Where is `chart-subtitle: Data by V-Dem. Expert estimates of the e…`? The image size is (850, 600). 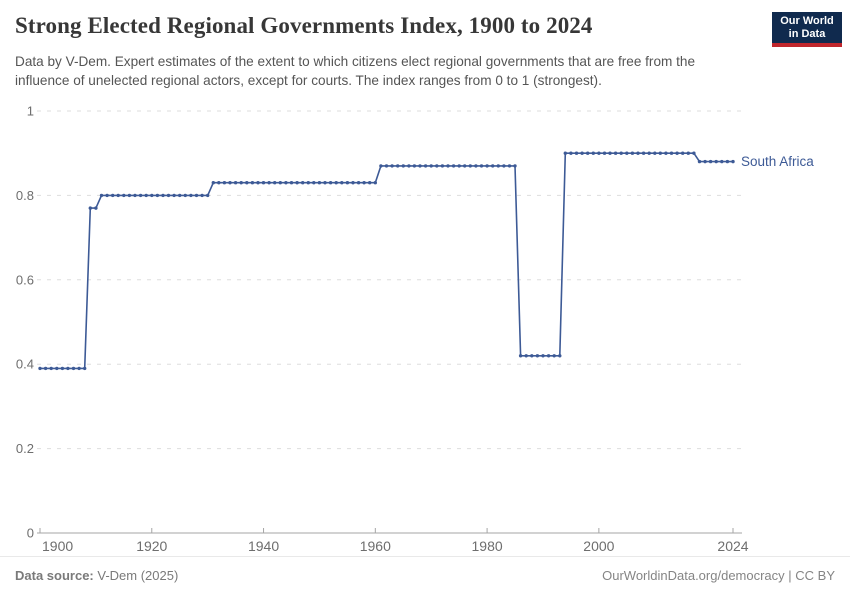 chart-subtitle: Data by V-Dem. Expert estimates of the e… is located at coordinates (355, 71).